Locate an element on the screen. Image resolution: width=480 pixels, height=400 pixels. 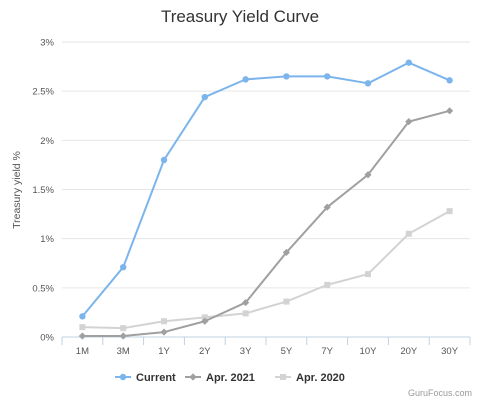
y-tick-labels: 0% 0.5% 1% 1.5% 2% 2.5% 3% is located at coordinates (43, 191).